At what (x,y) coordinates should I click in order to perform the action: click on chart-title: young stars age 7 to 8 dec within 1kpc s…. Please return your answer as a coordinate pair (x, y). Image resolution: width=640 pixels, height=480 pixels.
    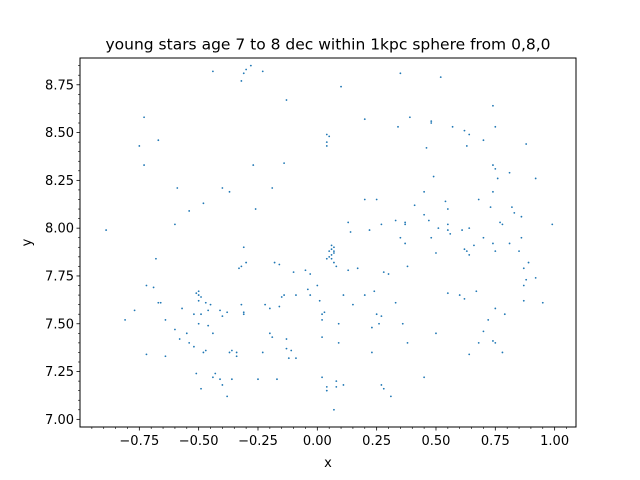
    Looking at the image, I should click on (327, 45).